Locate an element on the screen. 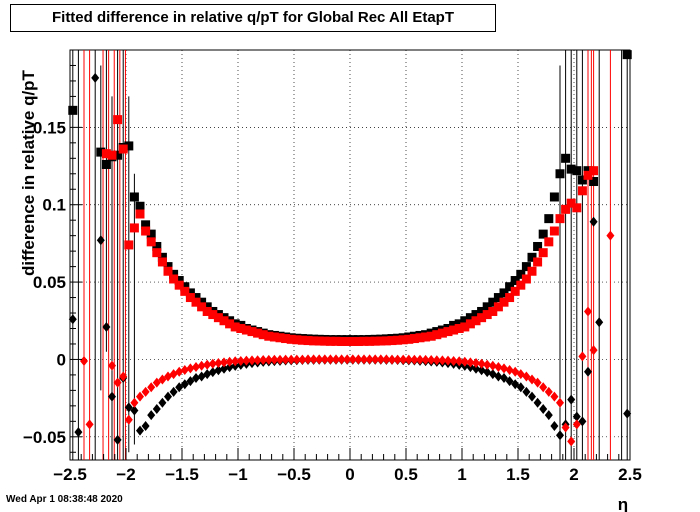 The height and width of the screenshot is (512, 700). y-axis-label: difference in relative q/pT is located at coordinates (28, 172).